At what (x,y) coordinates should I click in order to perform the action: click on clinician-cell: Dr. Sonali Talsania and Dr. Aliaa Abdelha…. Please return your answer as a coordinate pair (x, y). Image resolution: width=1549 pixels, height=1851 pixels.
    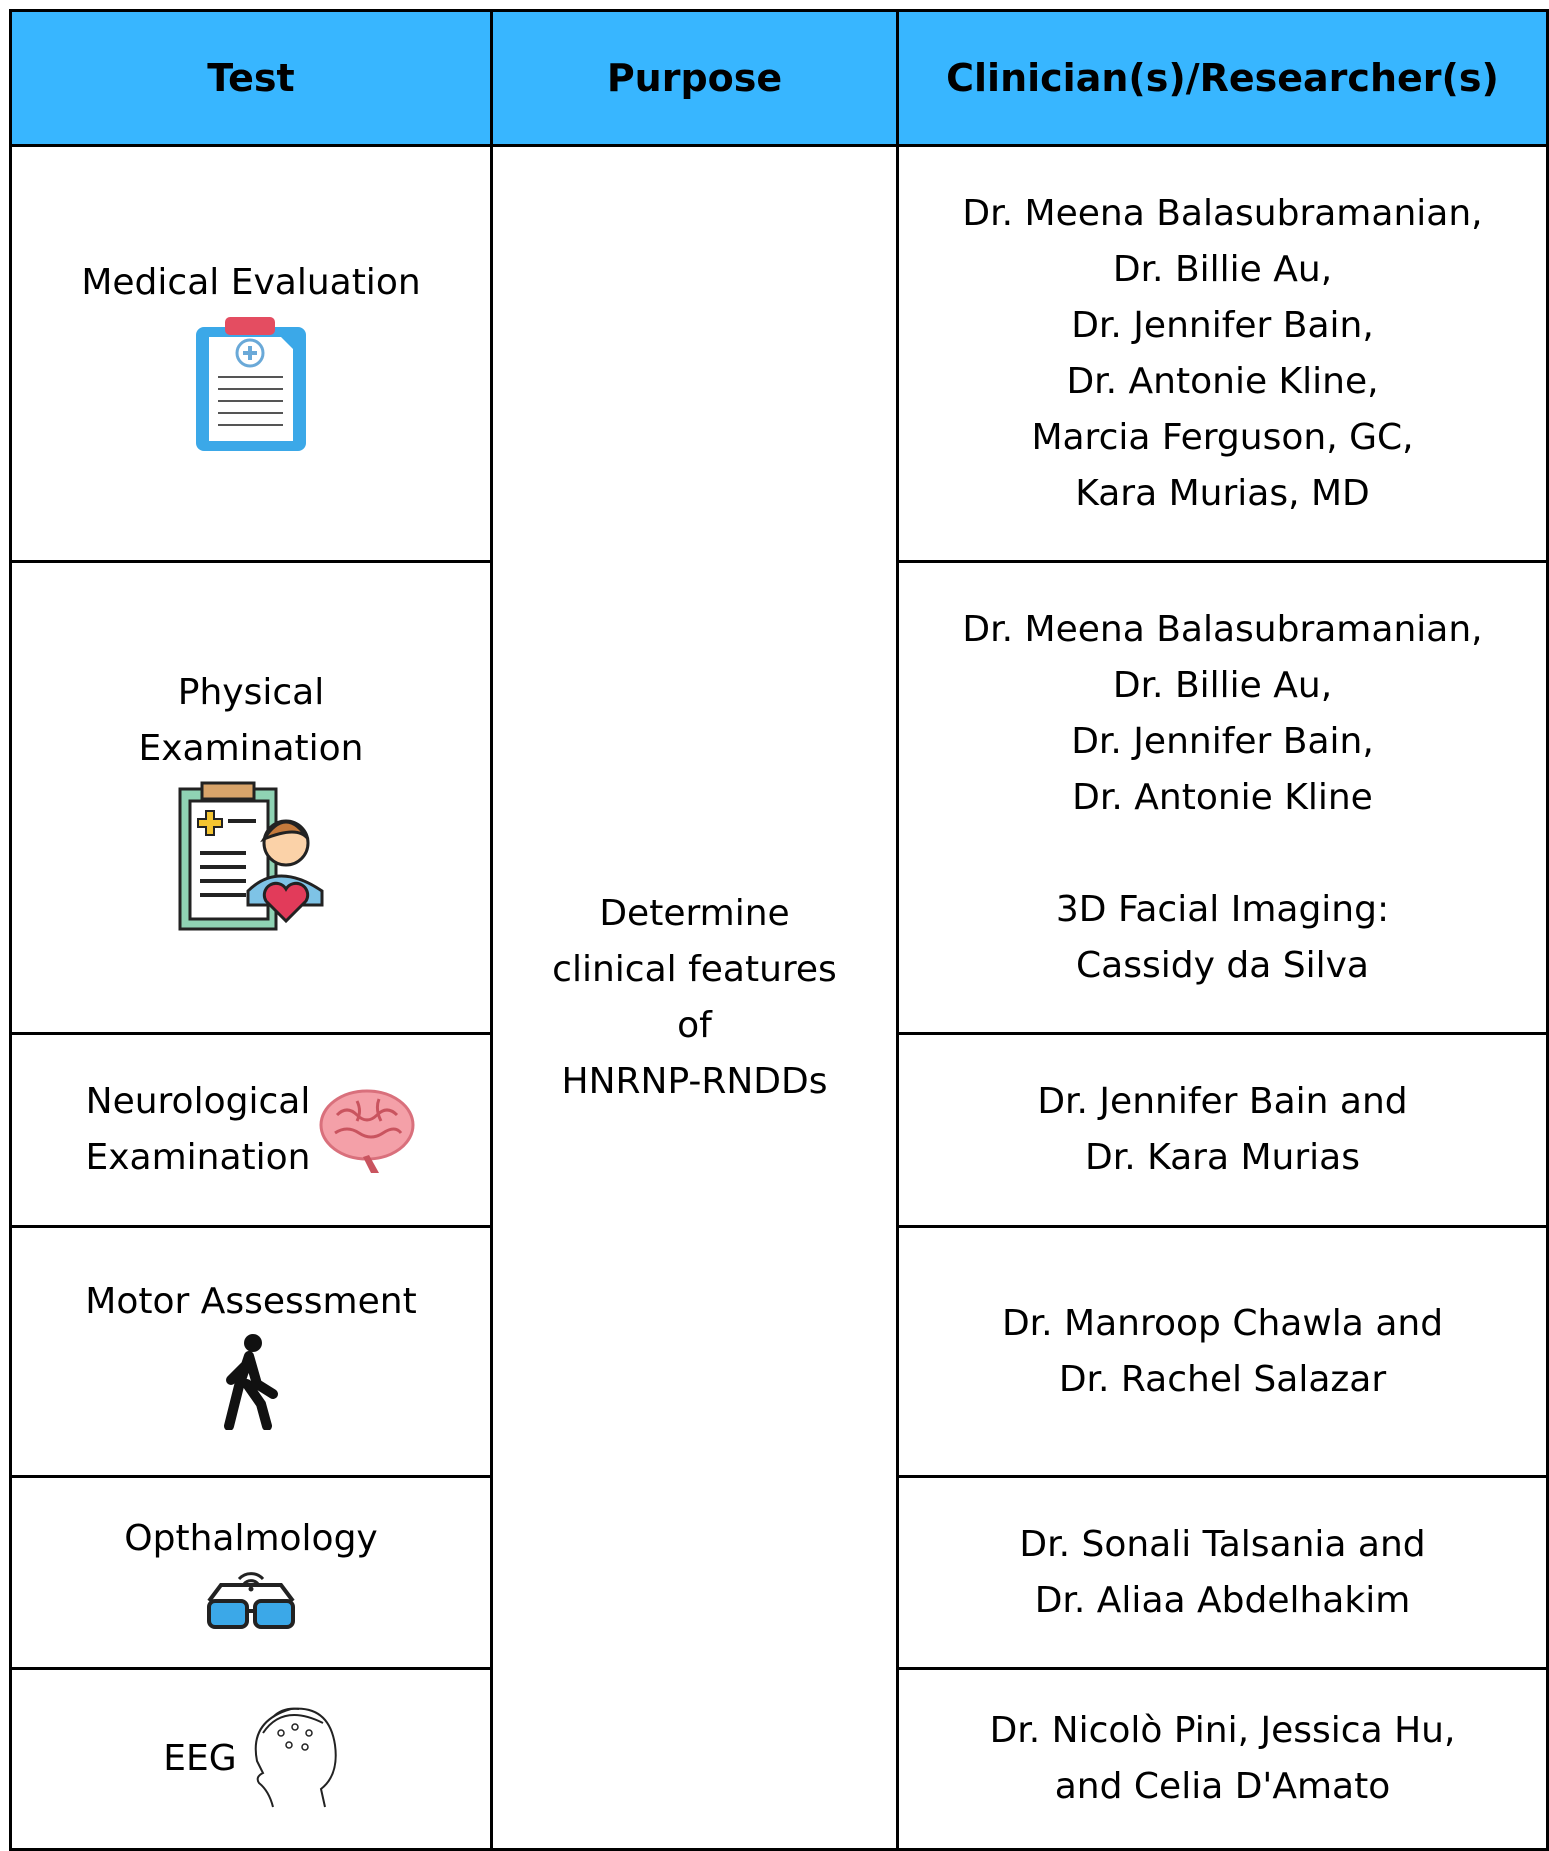
    Looking at the image, I should click on (1222, 1572).